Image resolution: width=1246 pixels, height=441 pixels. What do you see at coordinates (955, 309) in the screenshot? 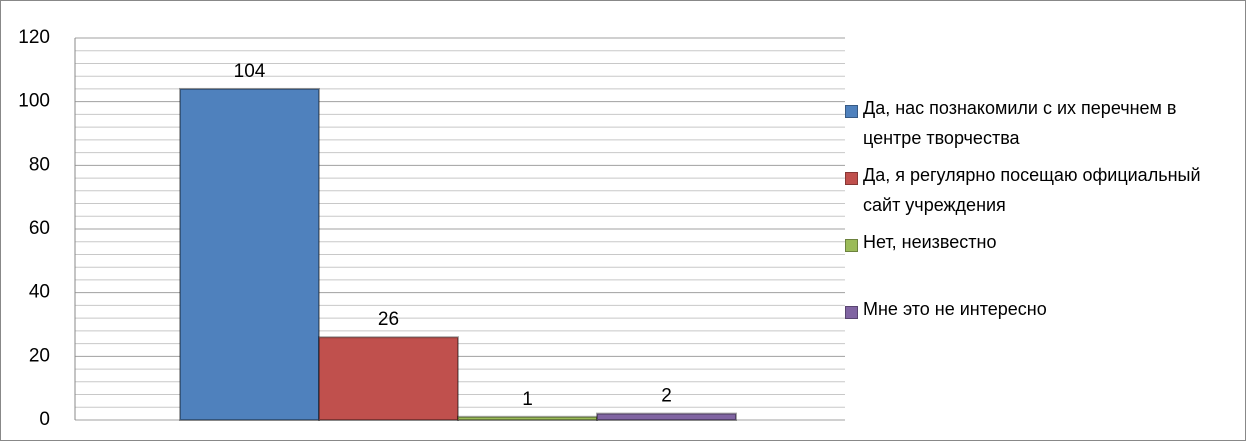
I see `legend-label: Мне это не интересно` at bounding box center [955, 309].